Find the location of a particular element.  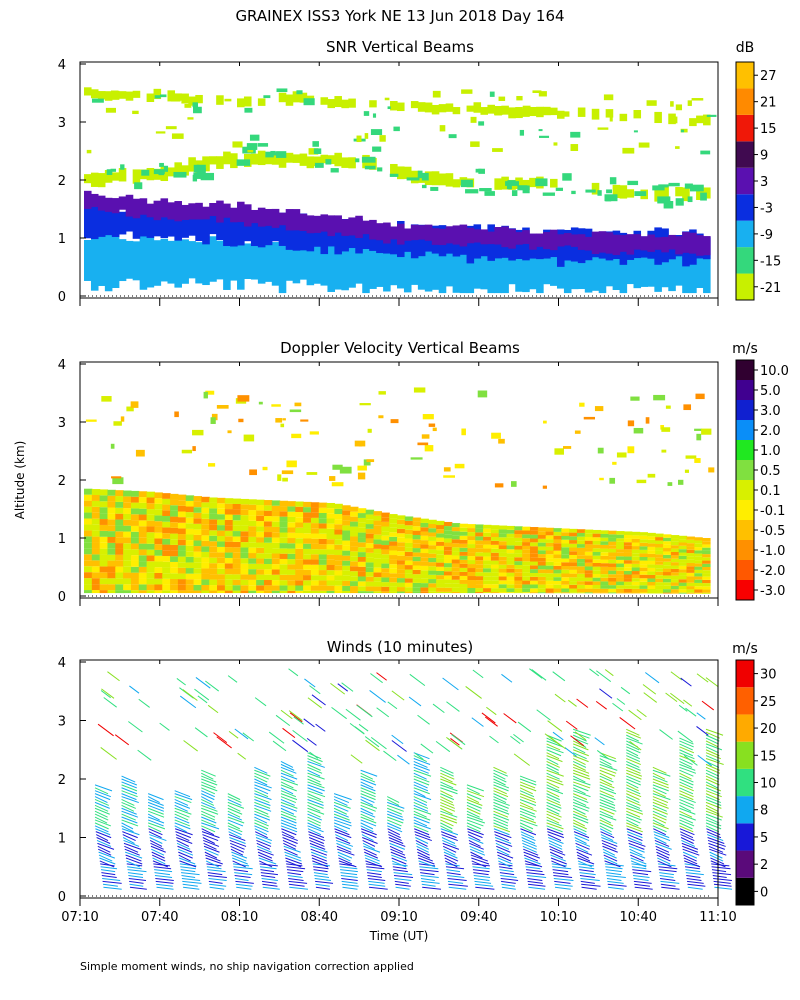

colorbar-label: 3 is located at coordinates (764, 182).